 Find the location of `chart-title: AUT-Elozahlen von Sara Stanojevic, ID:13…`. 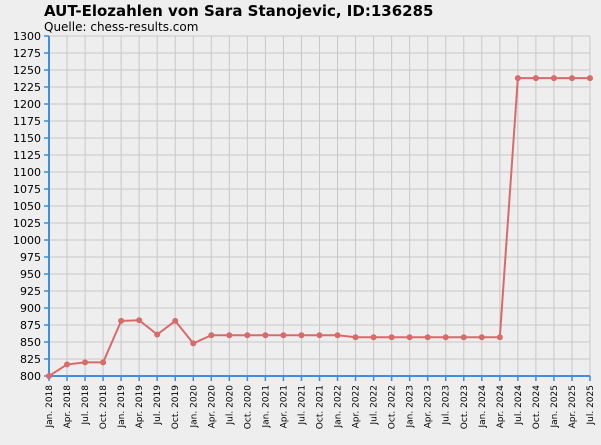

chart-title: AUT-Elozahlen von Sara Stanojevic, ID:13… is located at coordinates (239, 11).